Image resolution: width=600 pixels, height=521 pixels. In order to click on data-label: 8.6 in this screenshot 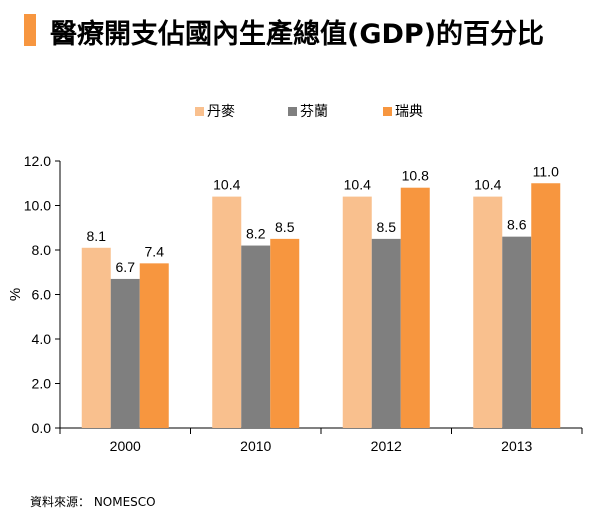, I will do `click(517, 225)`.